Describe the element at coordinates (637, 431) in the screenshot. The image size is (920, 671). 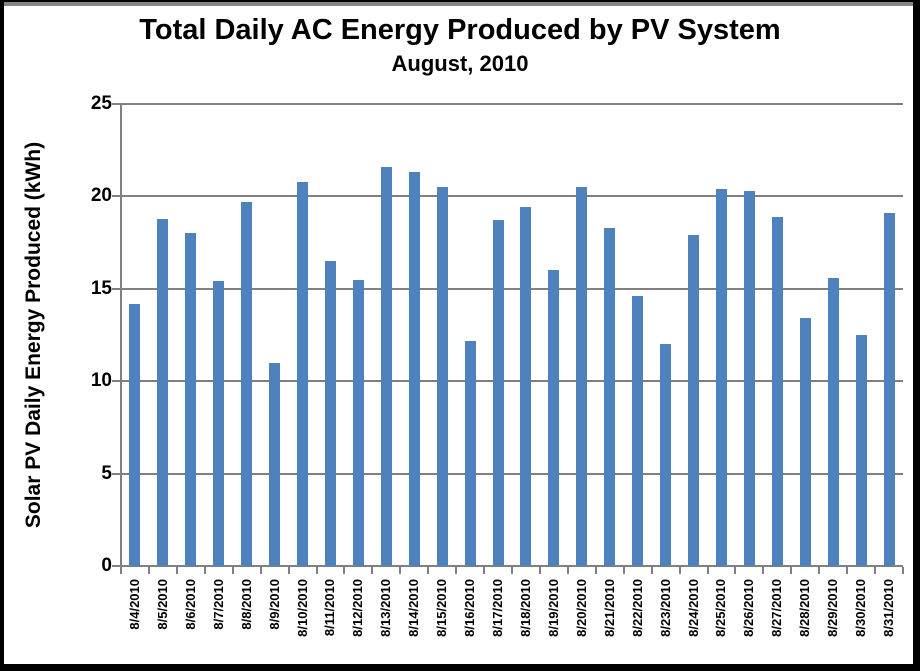
I see `bar-8/22/2010` at that location.